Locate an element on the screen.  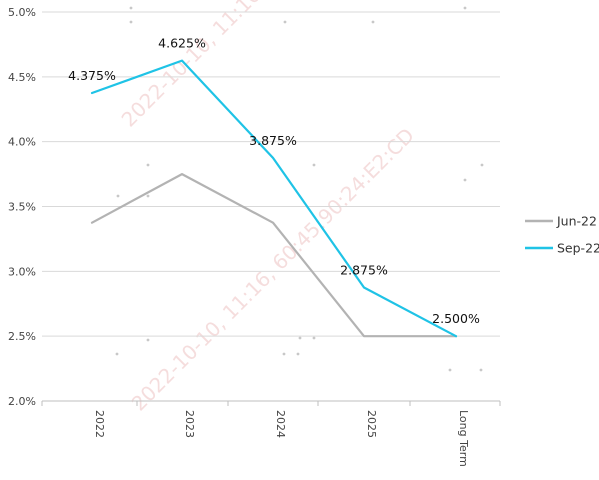
x-tick-label: 2024 is located at coordinates (280, 424).